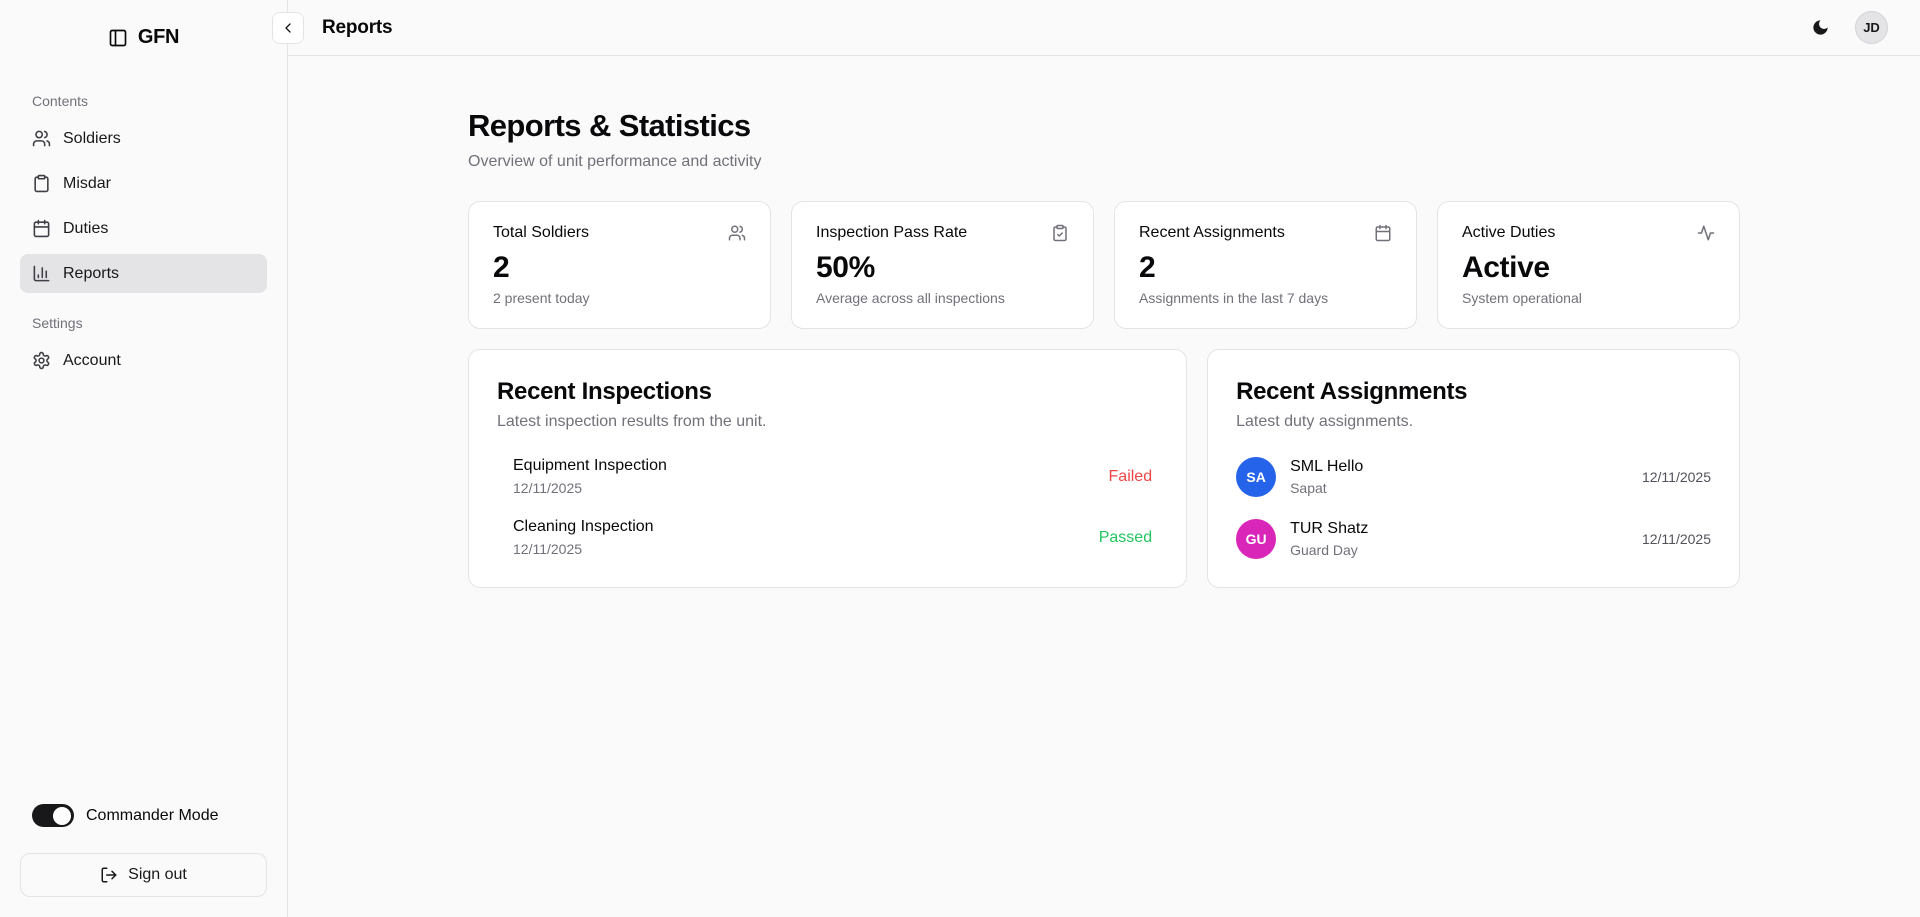  Describe the element at coordinates (619, 265) in the screenshot. I see `stat-card-total-soldiers: Total Soldiers 2 2 present today` at that location.